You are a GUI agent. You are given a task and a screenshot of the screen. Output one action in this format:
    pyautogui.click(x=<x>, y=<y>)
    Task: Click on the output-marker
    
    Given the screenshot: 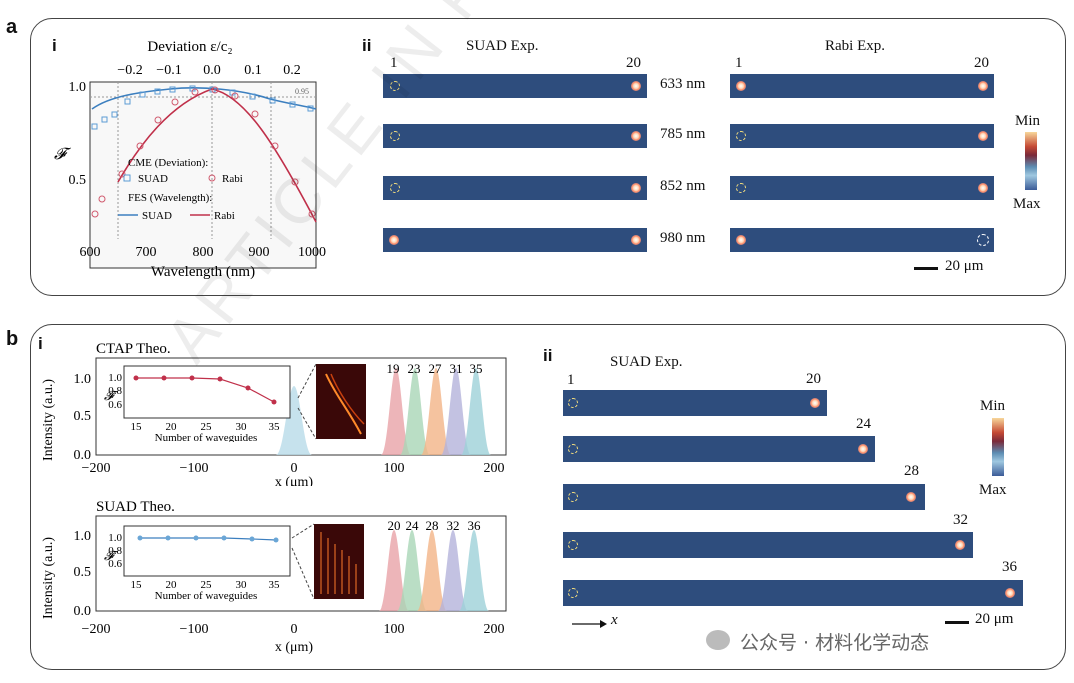 What is the action you would take?
    pyautogui.click(x=983, y=240)
    